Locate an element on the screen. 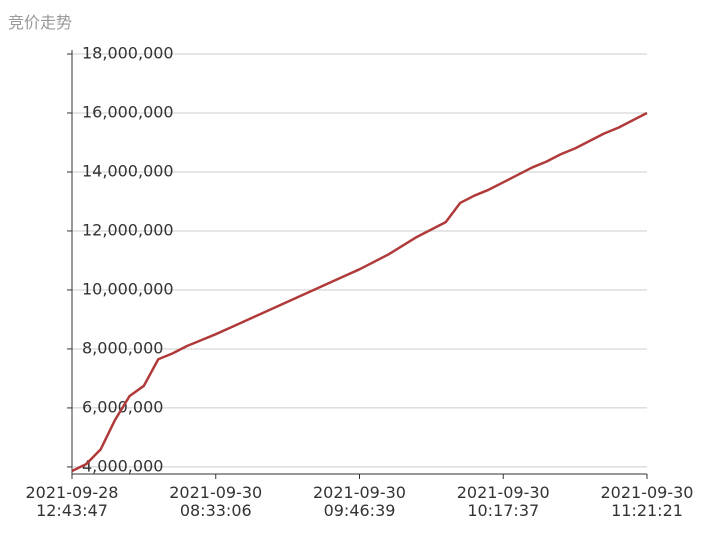 This screenshot has height=535, width=715. y-tick-label: 18,000,000 is located at coordinates (128, 53).